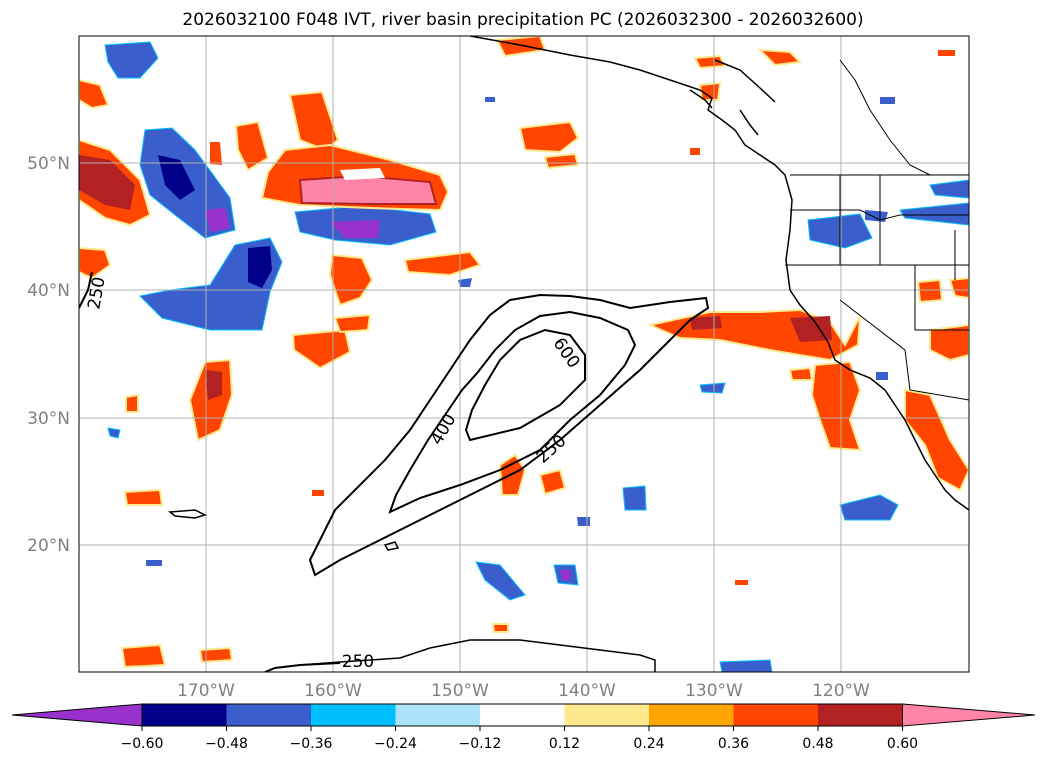 The height and width of the screenshot is (765, 1047). I want to click on lon-tick-150w: 150°W, so click(460, 691).